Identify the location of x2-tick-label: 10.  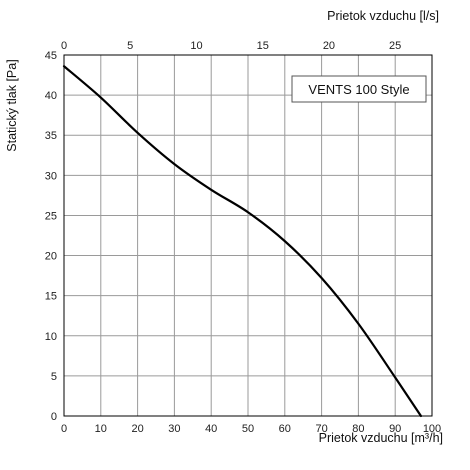
(196, 46).